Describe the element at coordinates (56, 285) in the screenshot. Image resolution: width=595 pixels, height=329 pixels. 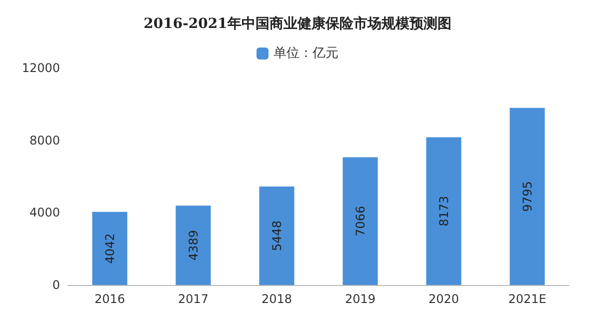
I see `y-tick-label: 0` at that location.